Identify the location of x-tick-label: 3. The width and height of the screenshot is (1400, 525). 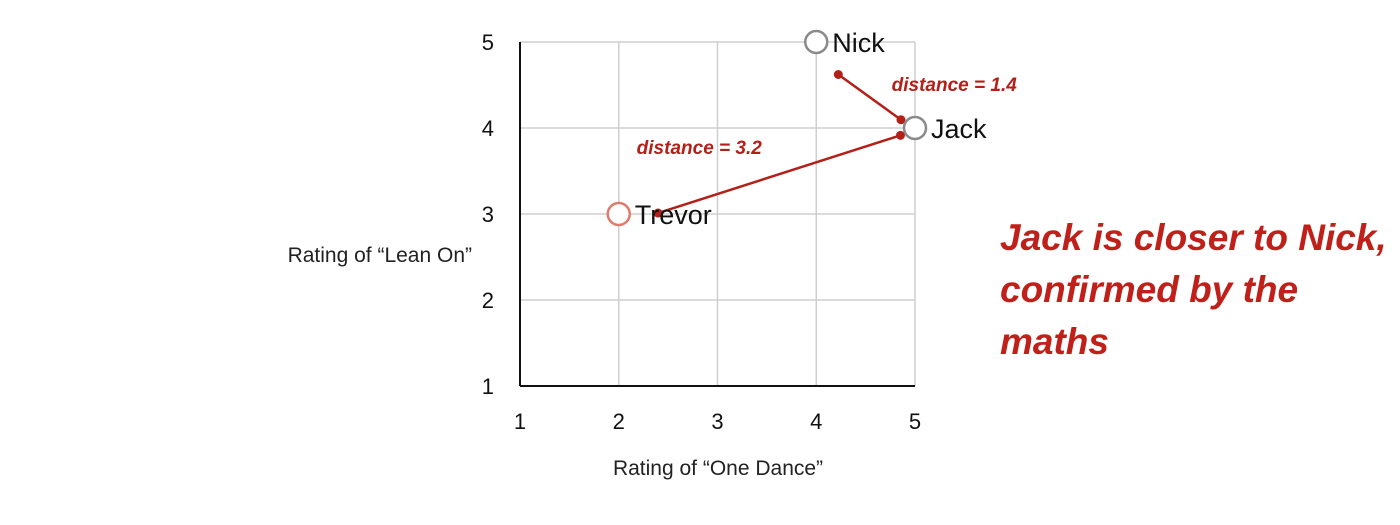
(717, 421).